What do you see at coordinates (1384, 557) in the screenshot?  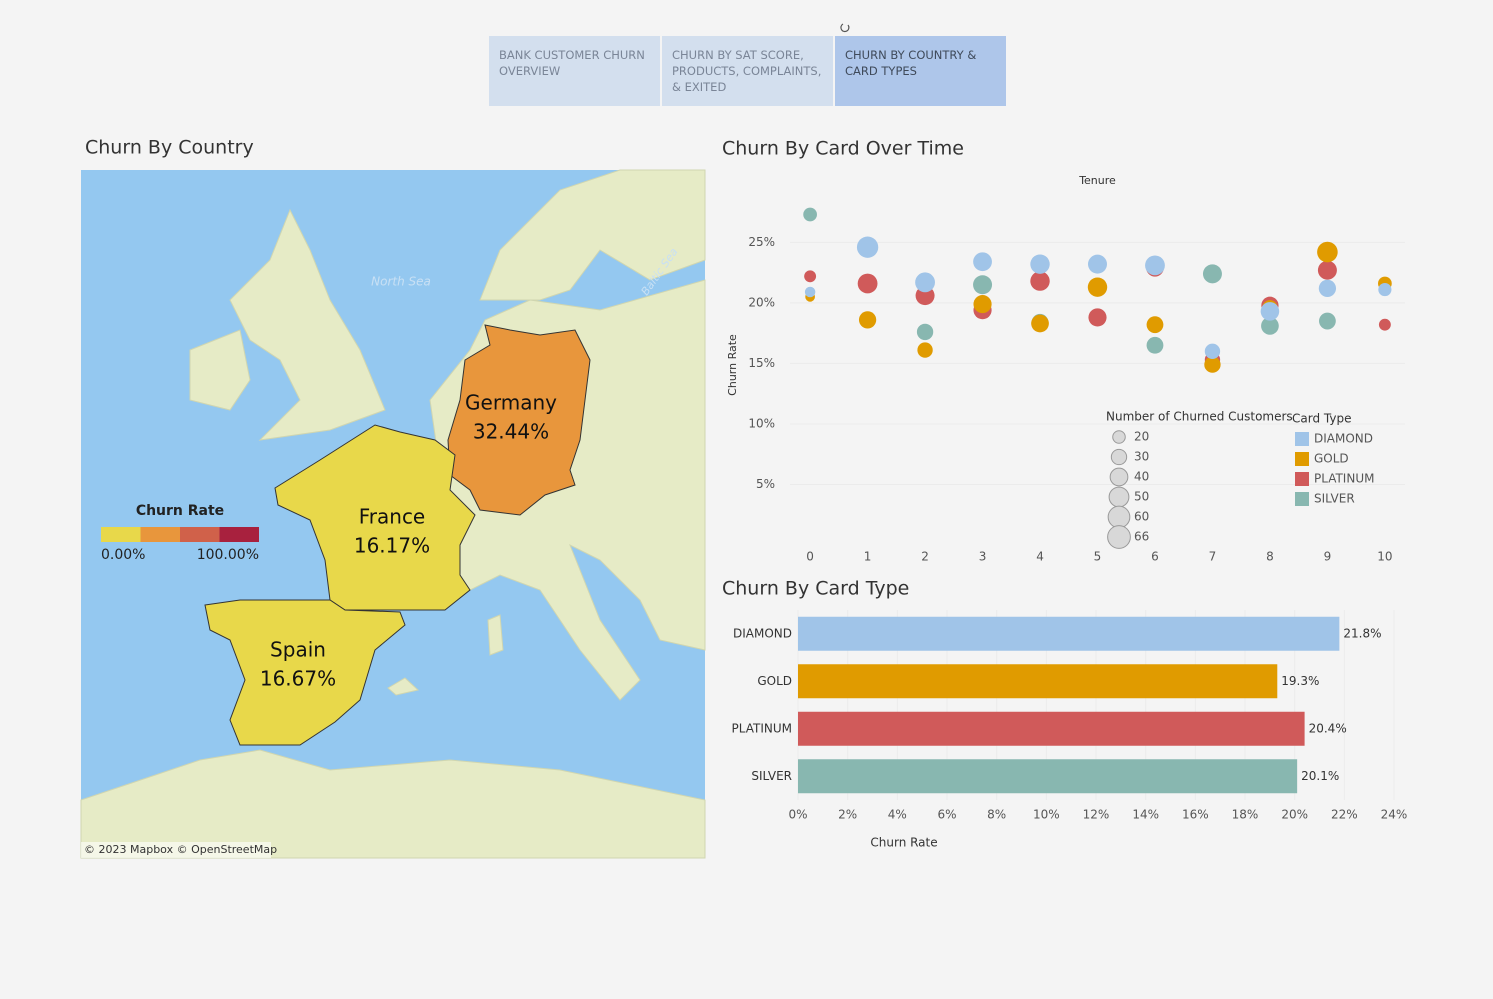 I see `x-tick-label: 10` at bounding box center [1384, 557].